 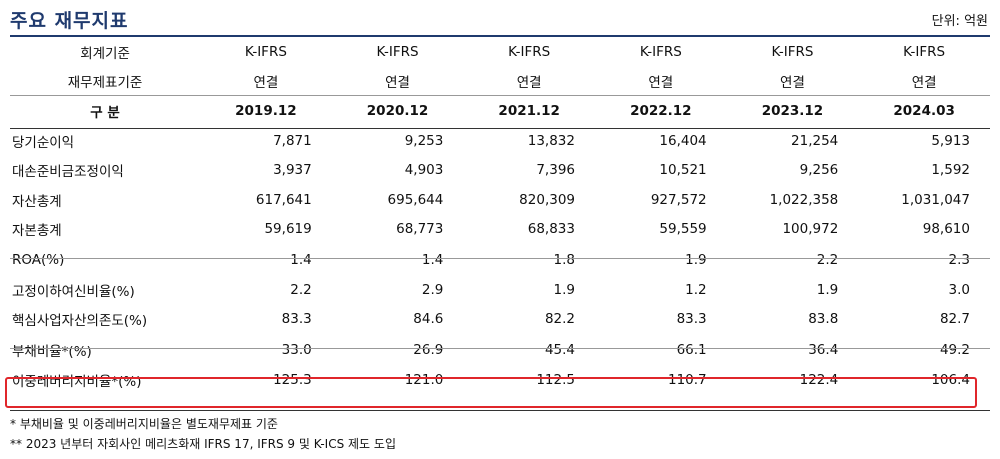 I want to click on top-rule, so click(x=500, y=36).